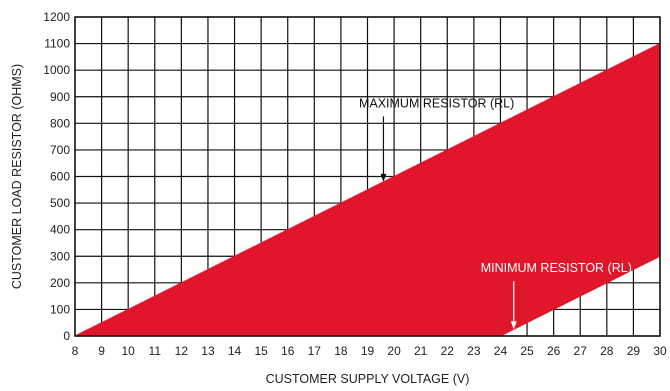  Describe the element at coordinates (17, 176) in the screenshot. I see `y-axis-label: CUSTOMER LOAD RESISTOR (OHMS)` at that location.